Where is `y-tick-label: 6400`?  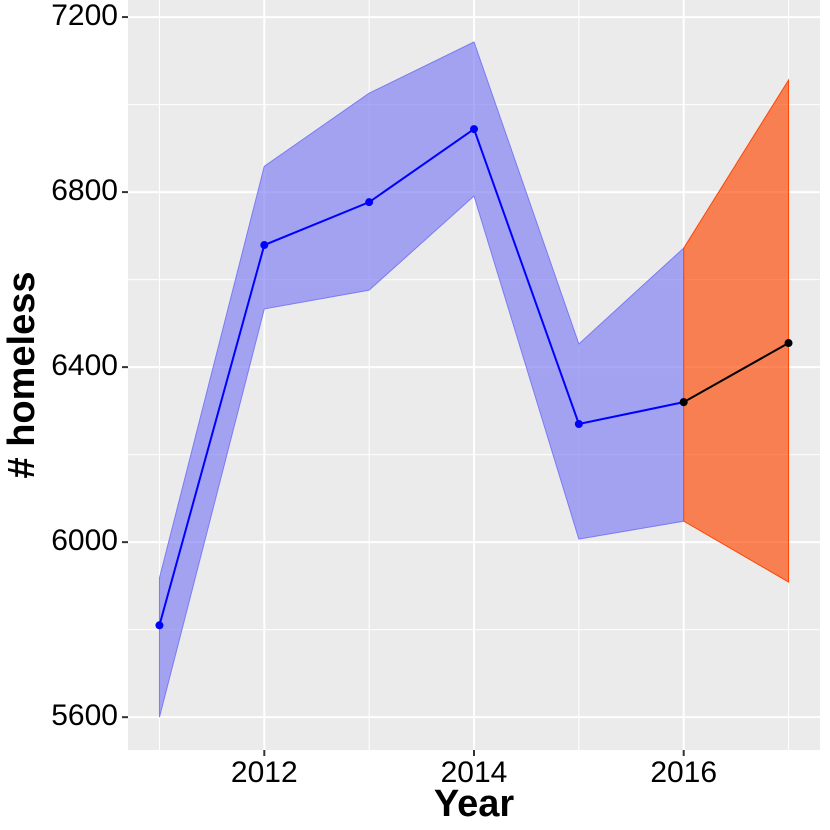
y-tick-label: 6400 is located at coordinates (84, 365).